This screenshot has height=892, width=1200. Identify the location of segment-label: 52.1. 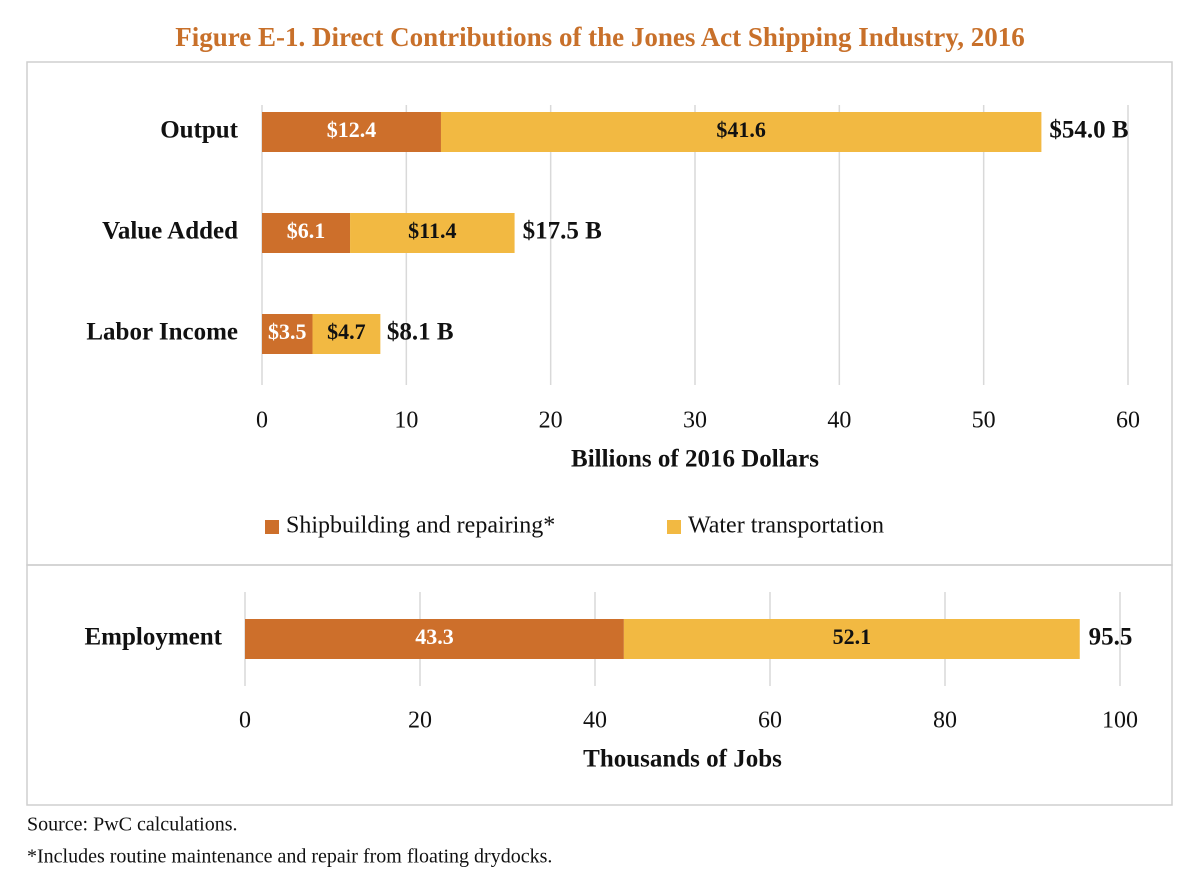
(852, 636).